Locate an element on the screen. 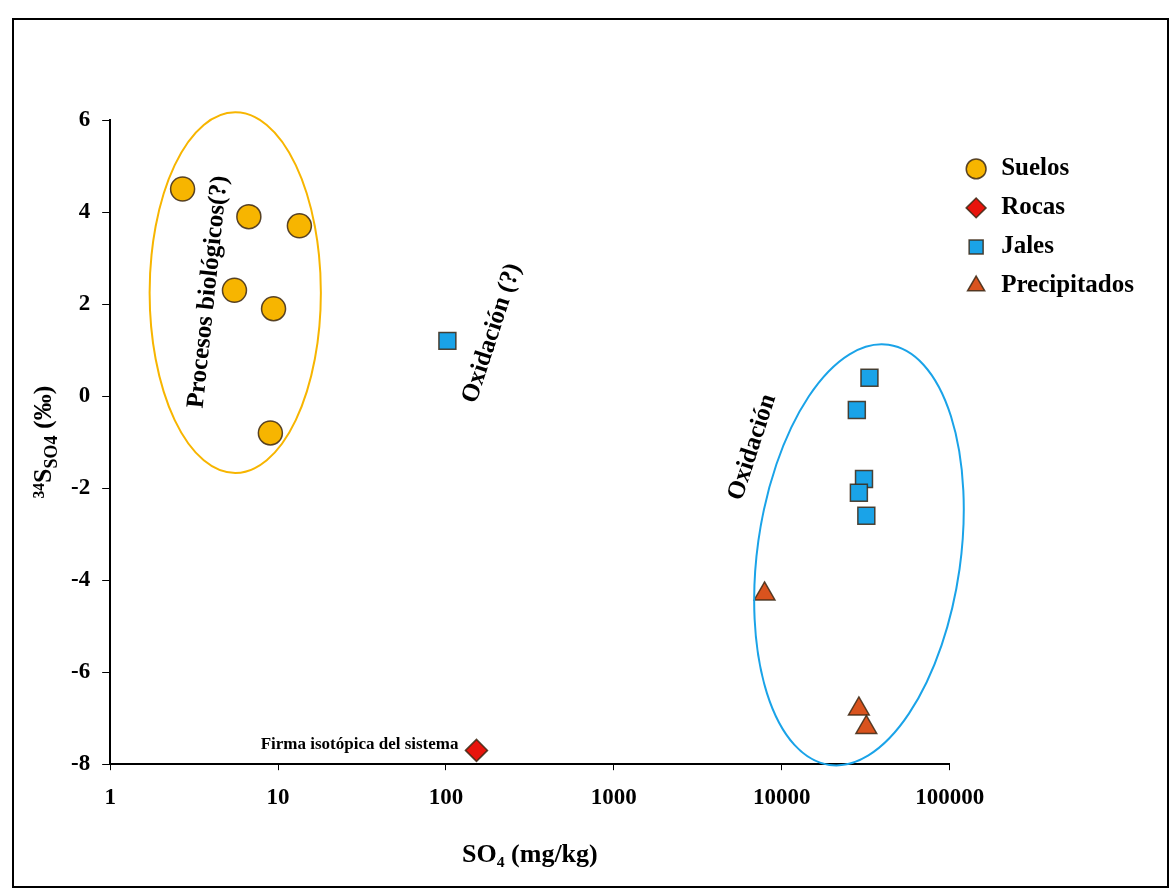 This screenshot has width=1169, height=888. x-tick-label: 10000 is located at coordinates (781, 796).